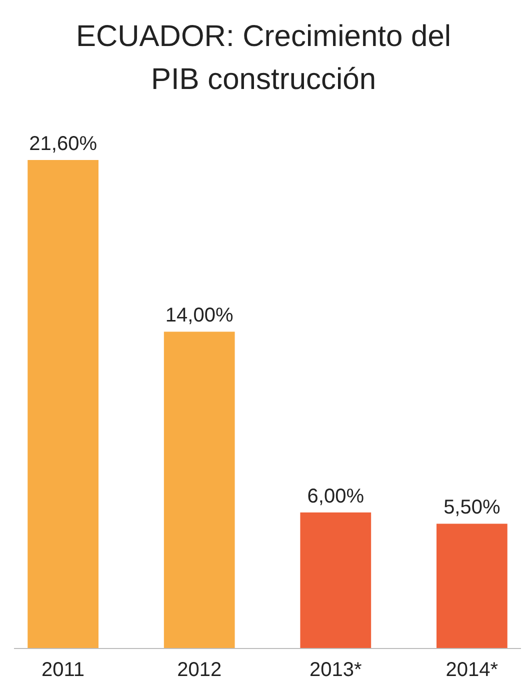  I want to click on x-tick-label: 2012, so click(199, 670).